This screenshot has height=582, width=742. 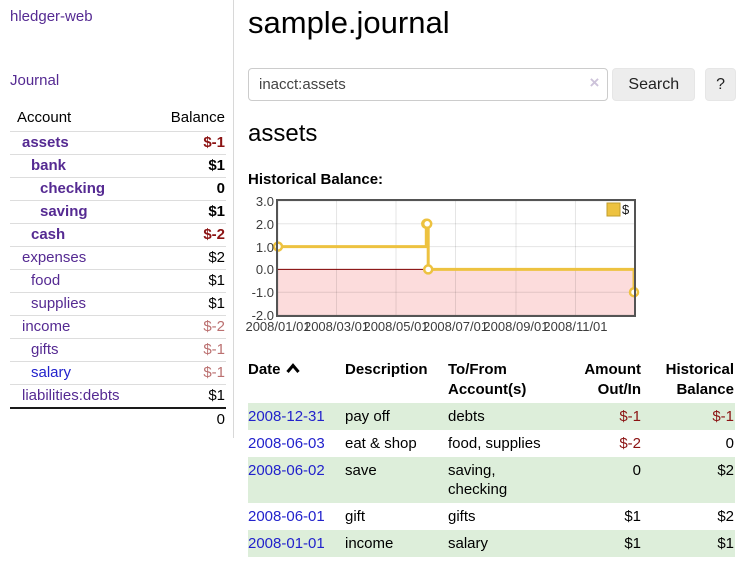 I want to click on account-row: saving $1, so click(x=118, y=212).